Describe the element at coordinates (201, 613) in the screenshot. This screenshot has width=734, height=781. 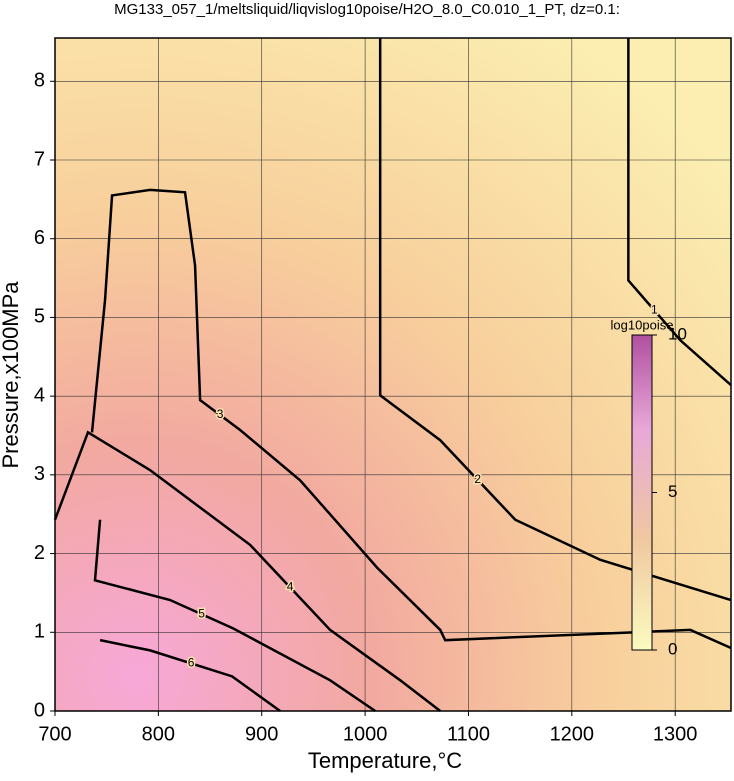
I see `contour-label: 5` at that location.